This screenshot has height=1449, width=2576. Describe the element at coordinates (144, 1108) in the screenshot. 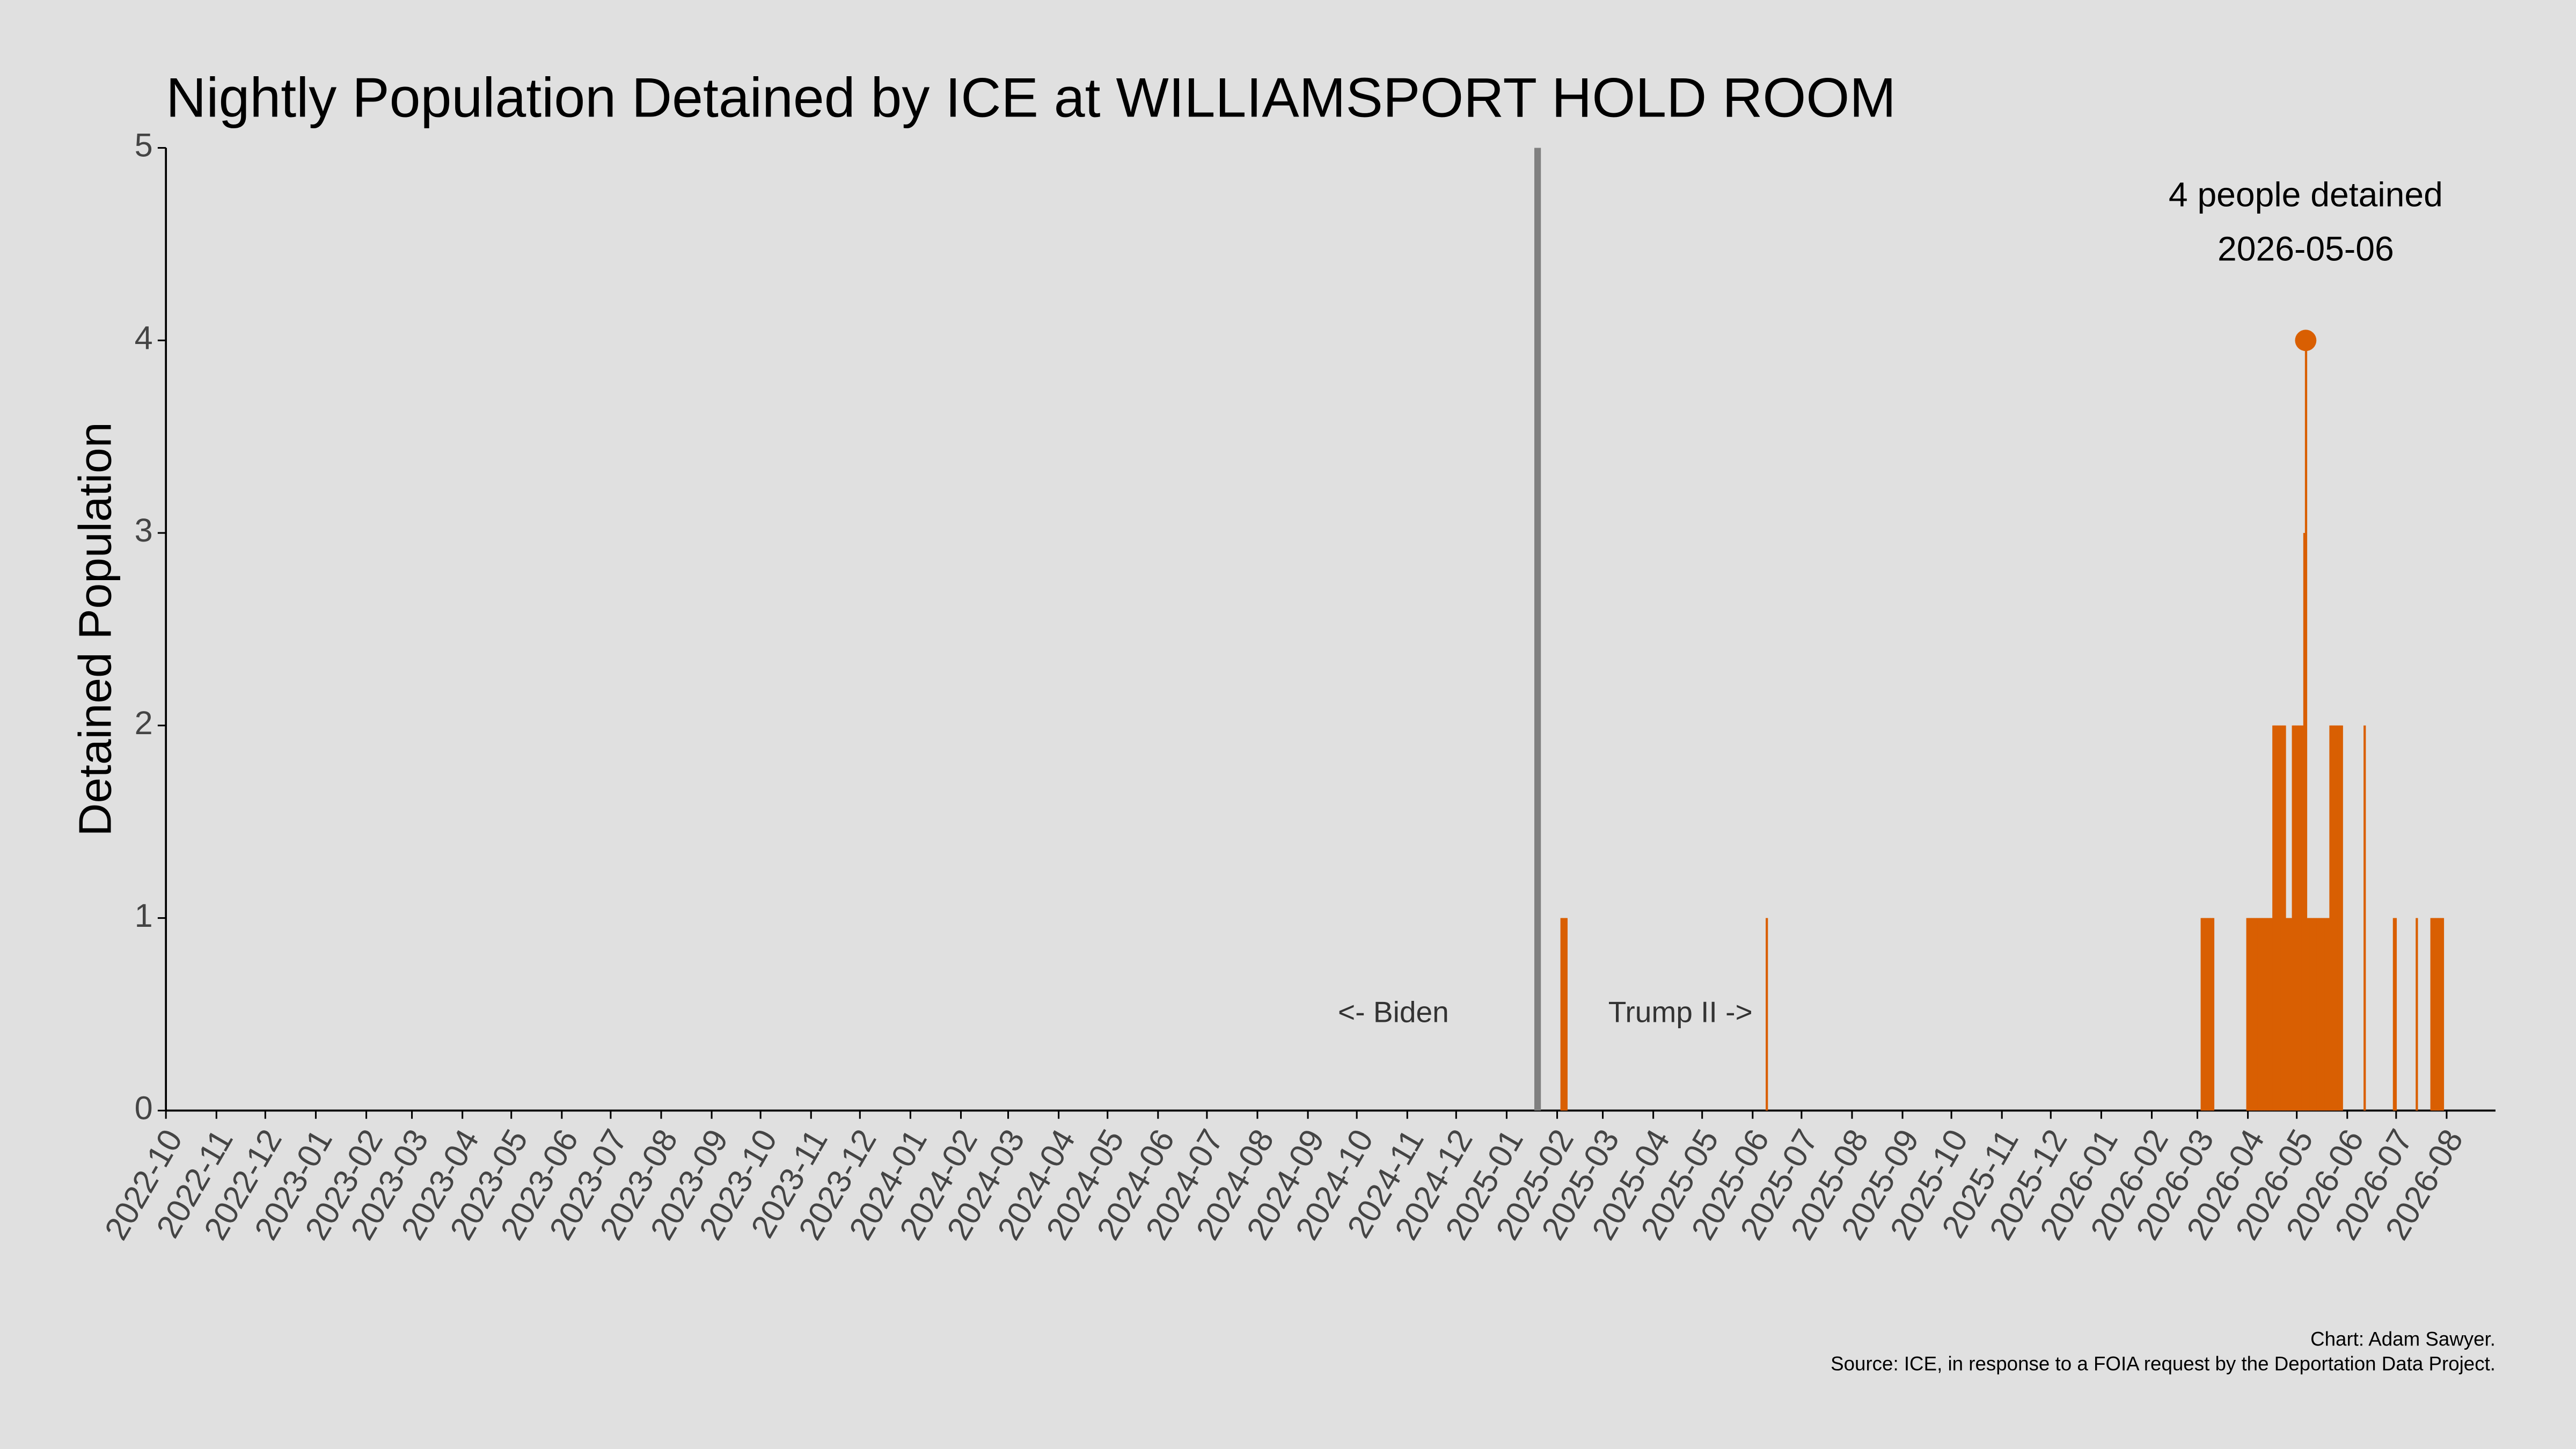

I see `y-tick-label: 0` at that location.